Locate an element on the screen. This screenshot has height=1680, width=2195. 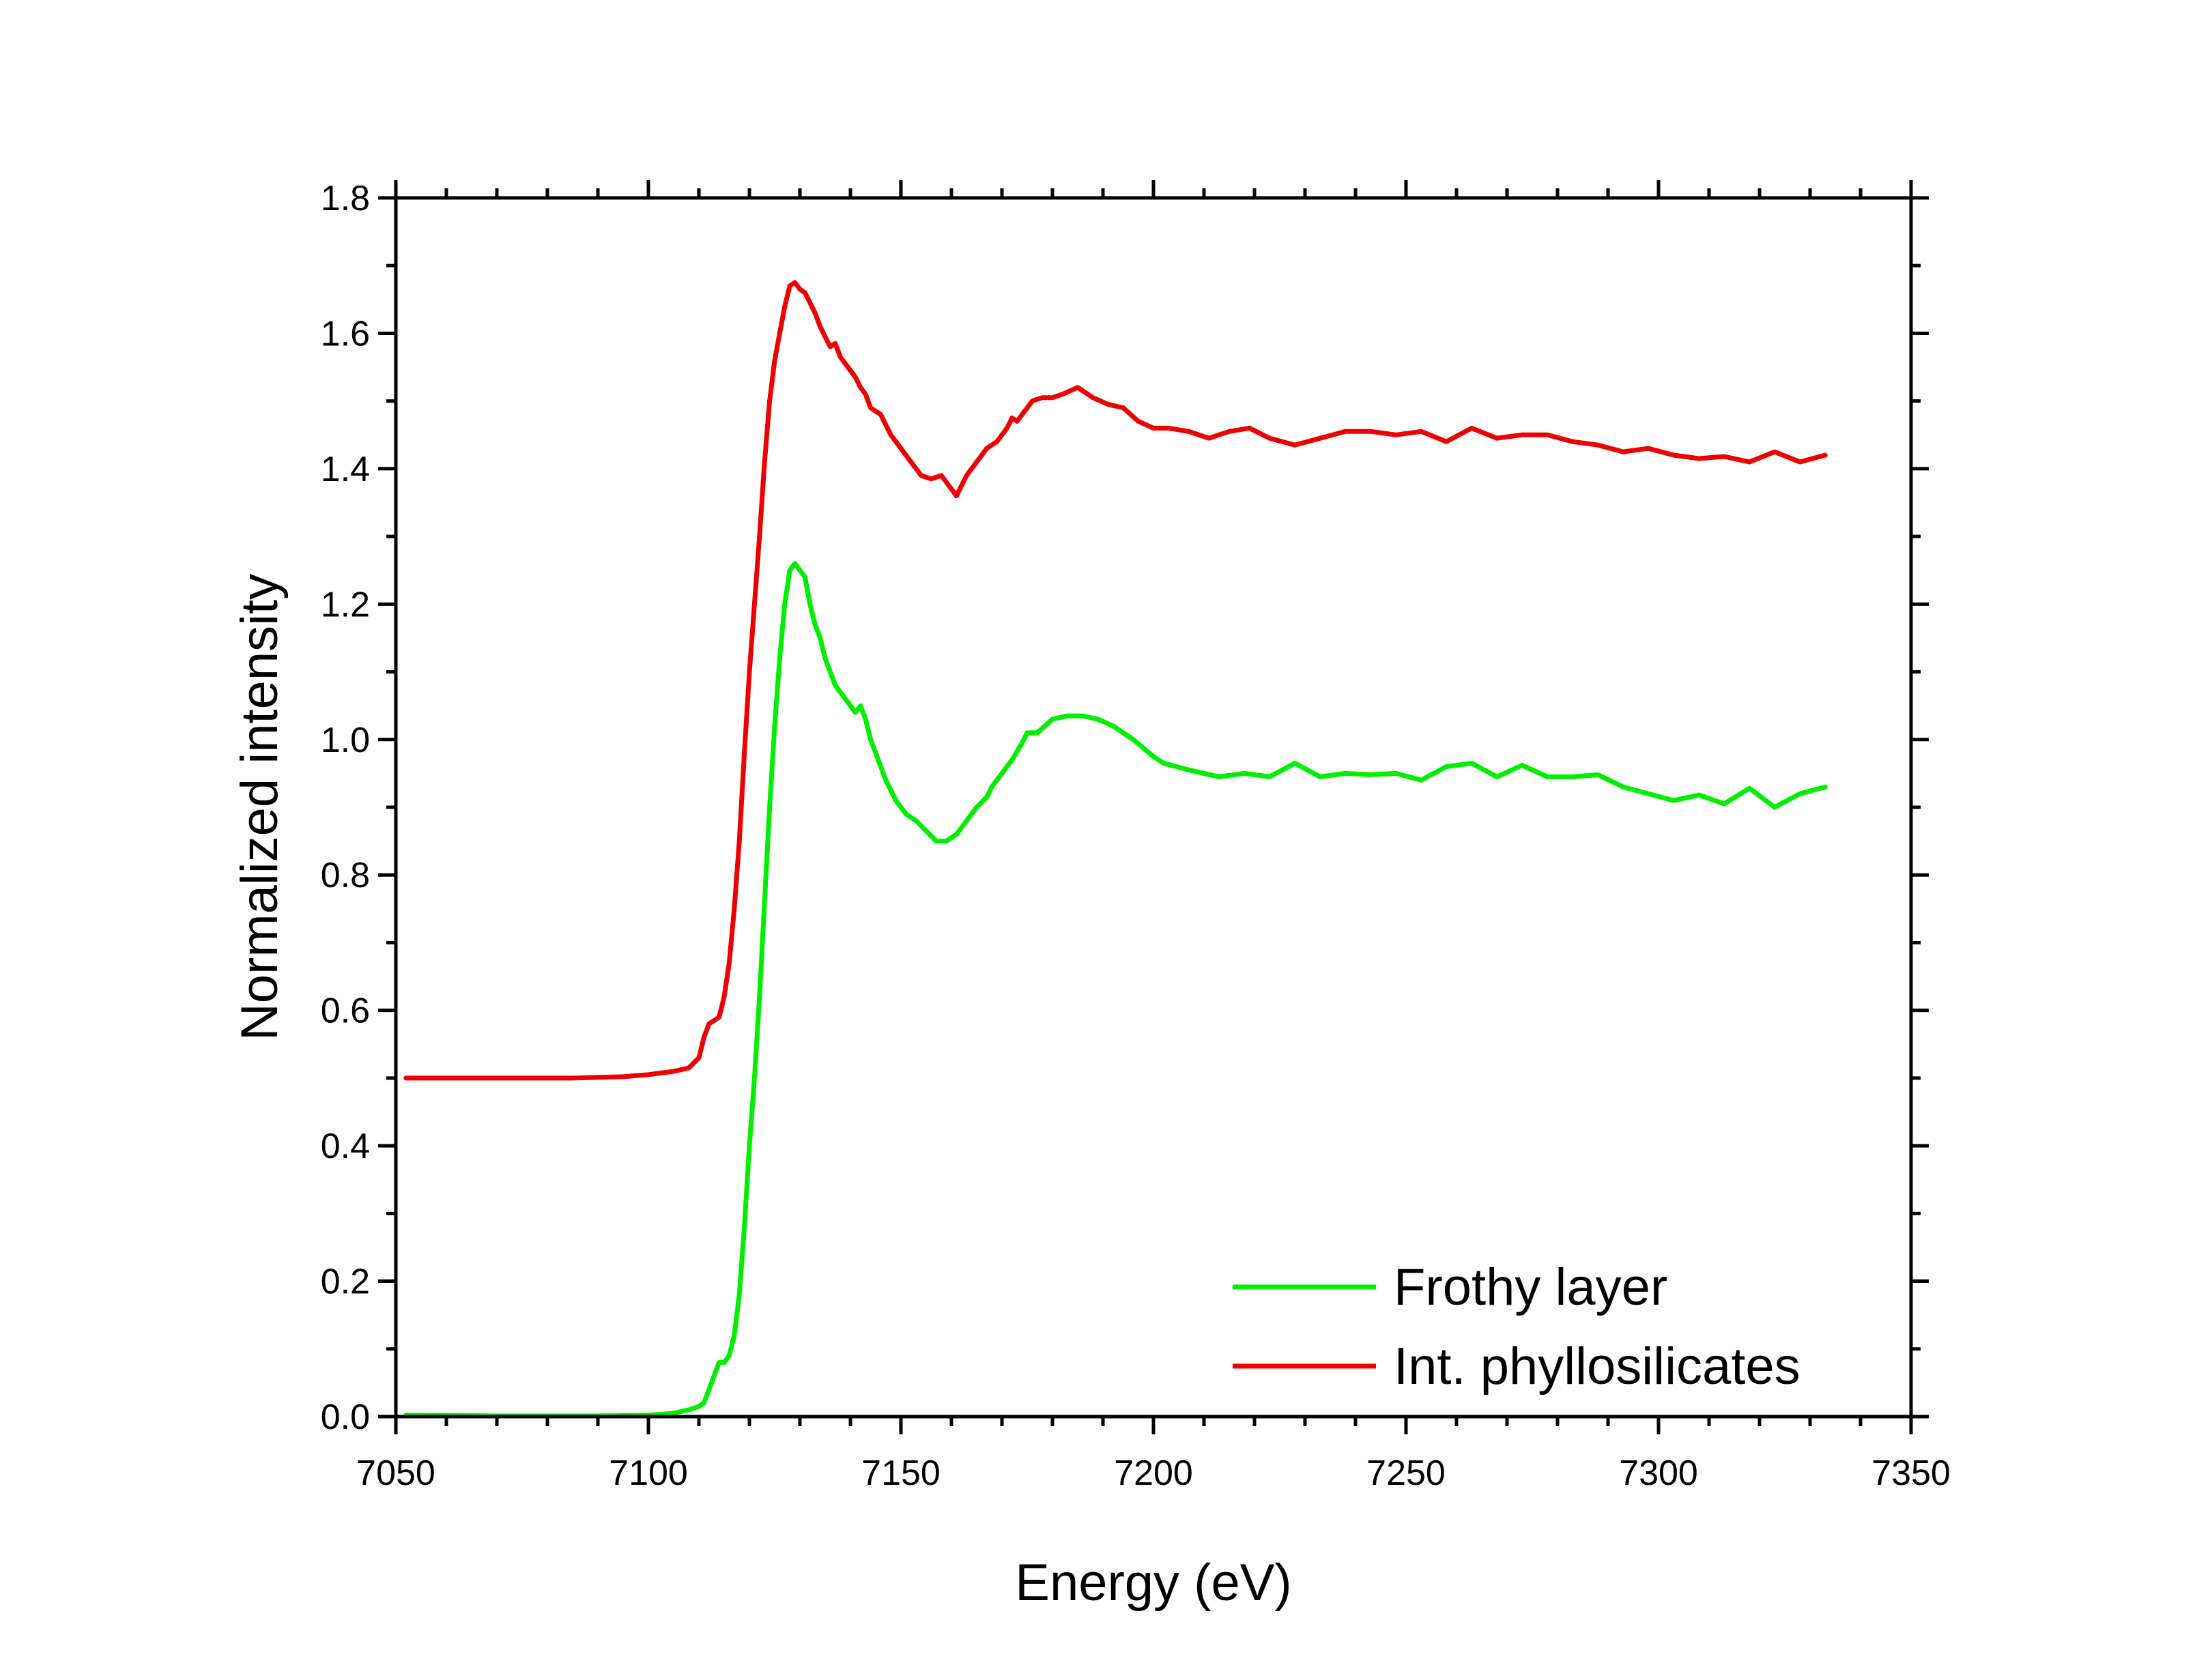
x-tick-label: 7200 is located at coordinates (1154, 1473).